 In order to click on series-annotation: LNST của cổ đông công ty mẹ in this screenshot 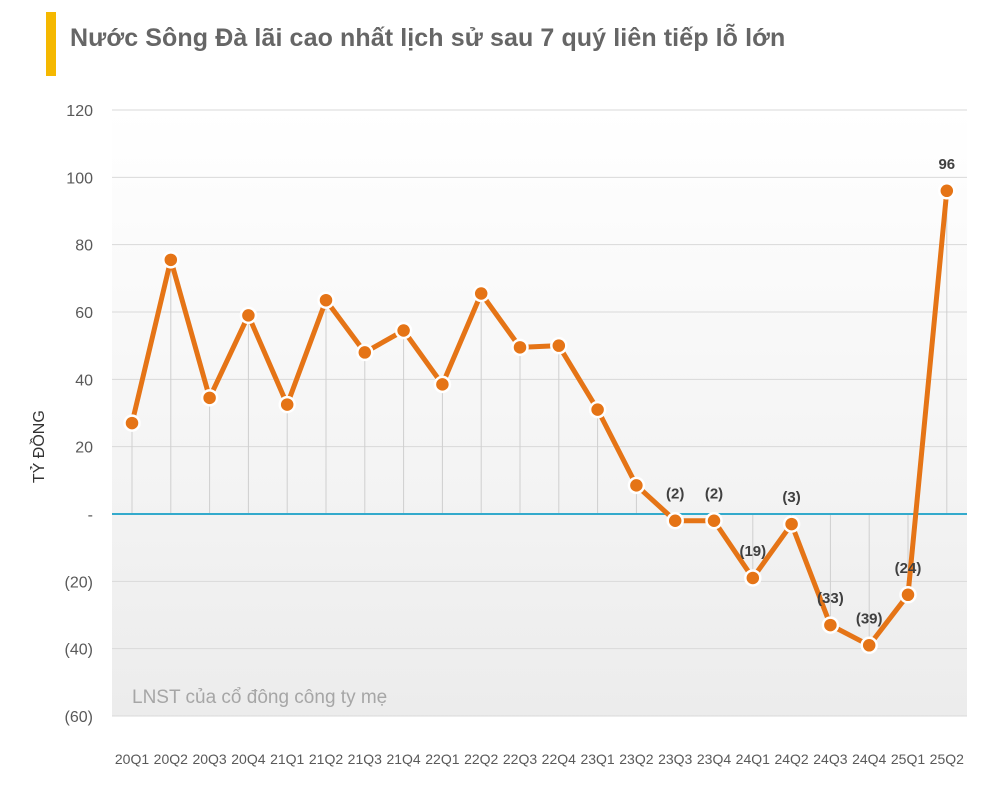, I will do `click(259, 697)`.